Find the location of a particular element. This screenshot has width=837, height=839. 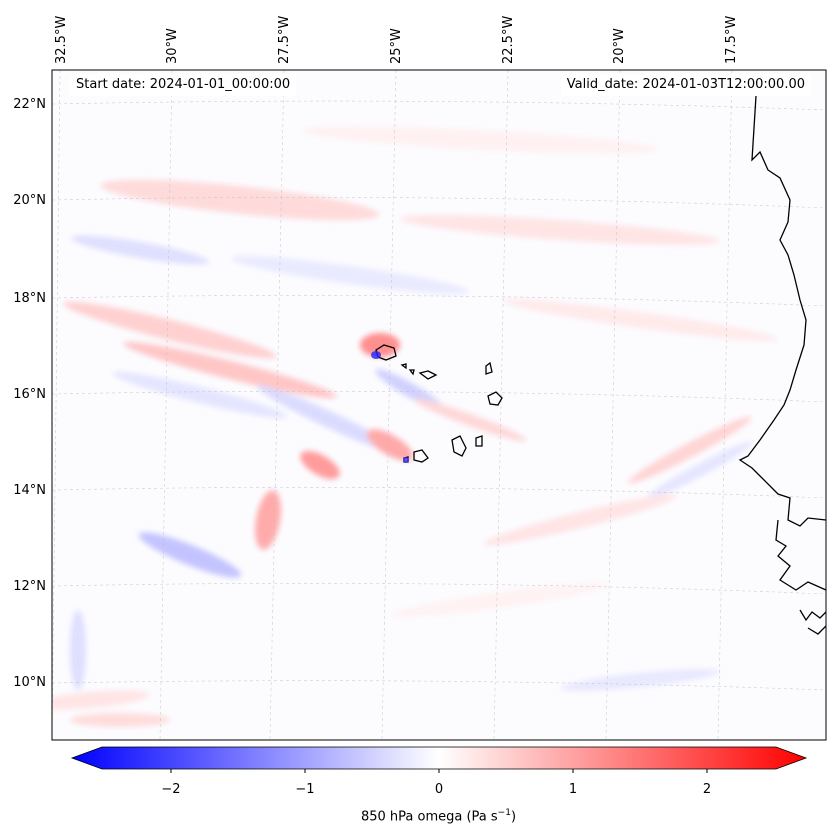

lat-label: 12°N is located at coordinates (29, 586).